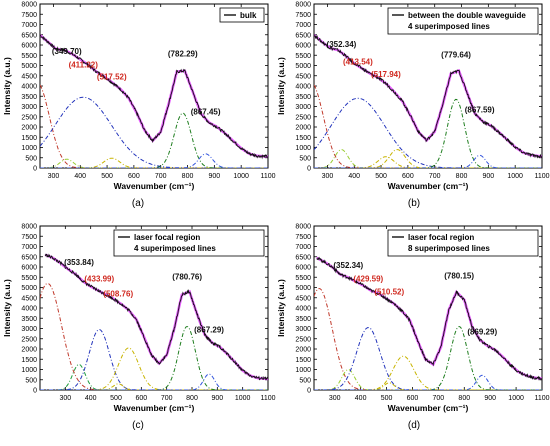 The width and height of the screenshot is (550, 446). I want to click on peak-label: (780.76), so click(187, 276).